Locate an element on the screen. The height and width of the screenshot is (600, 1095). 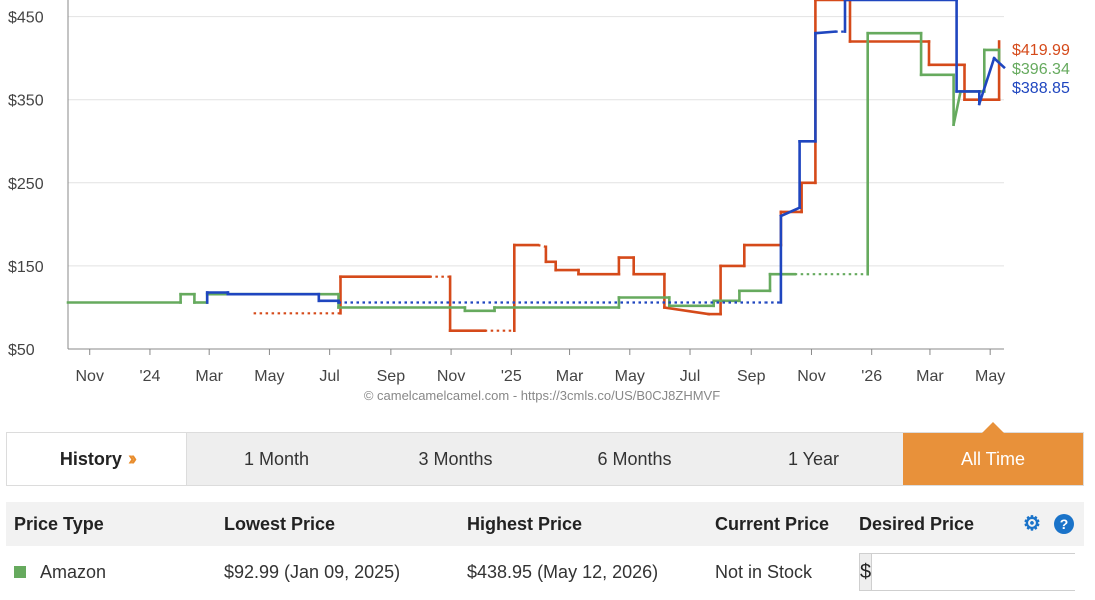
gear-icon: ⚙ is located at coordinates (1032, 524).